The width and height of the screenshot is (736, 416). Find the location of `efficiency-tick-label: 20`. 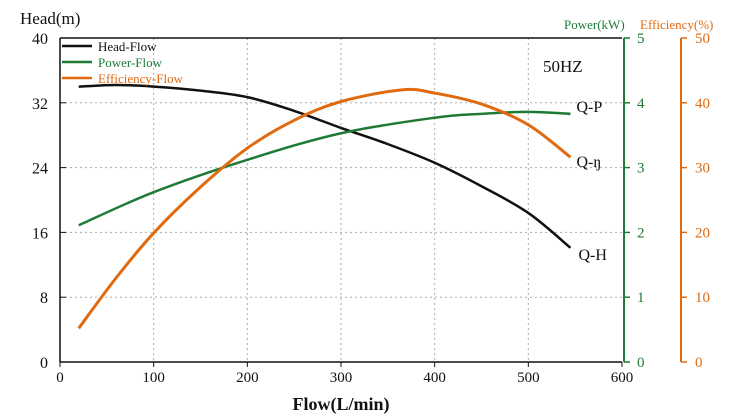

efficiency-tick-label: 20 is located at coordinates (702, 233).